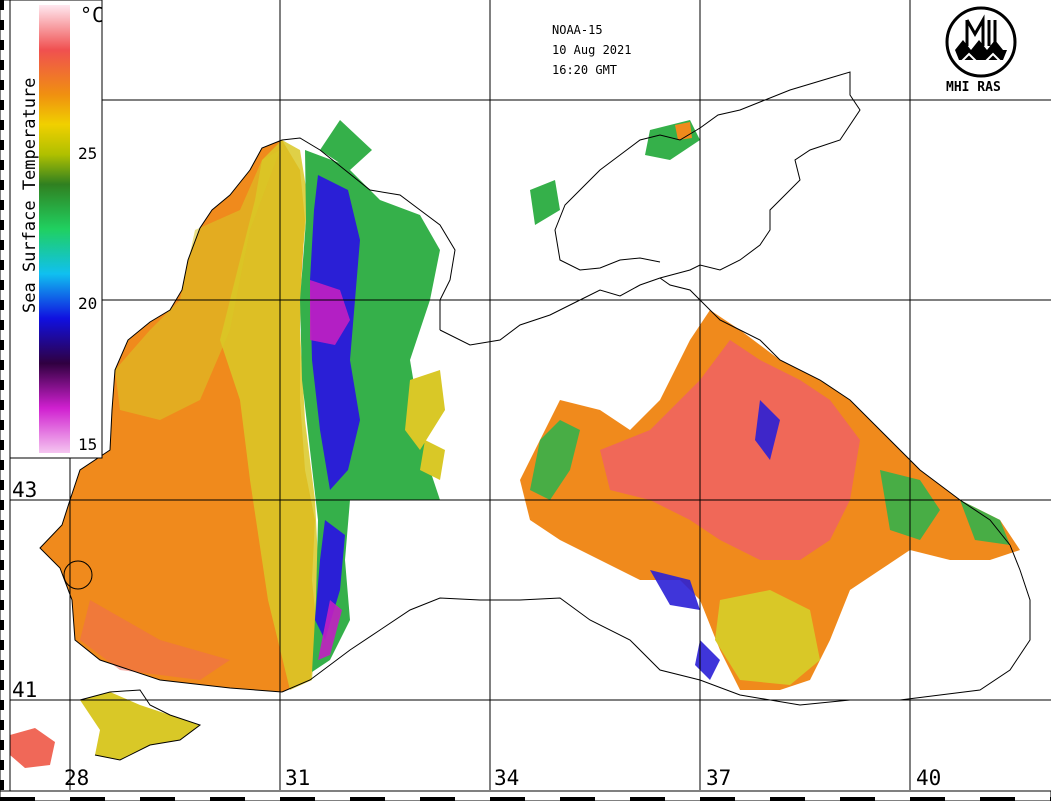 This screenshot has width=1051, height=801. I want to click on colorbar-tick-25: 25, so click(88, 153).